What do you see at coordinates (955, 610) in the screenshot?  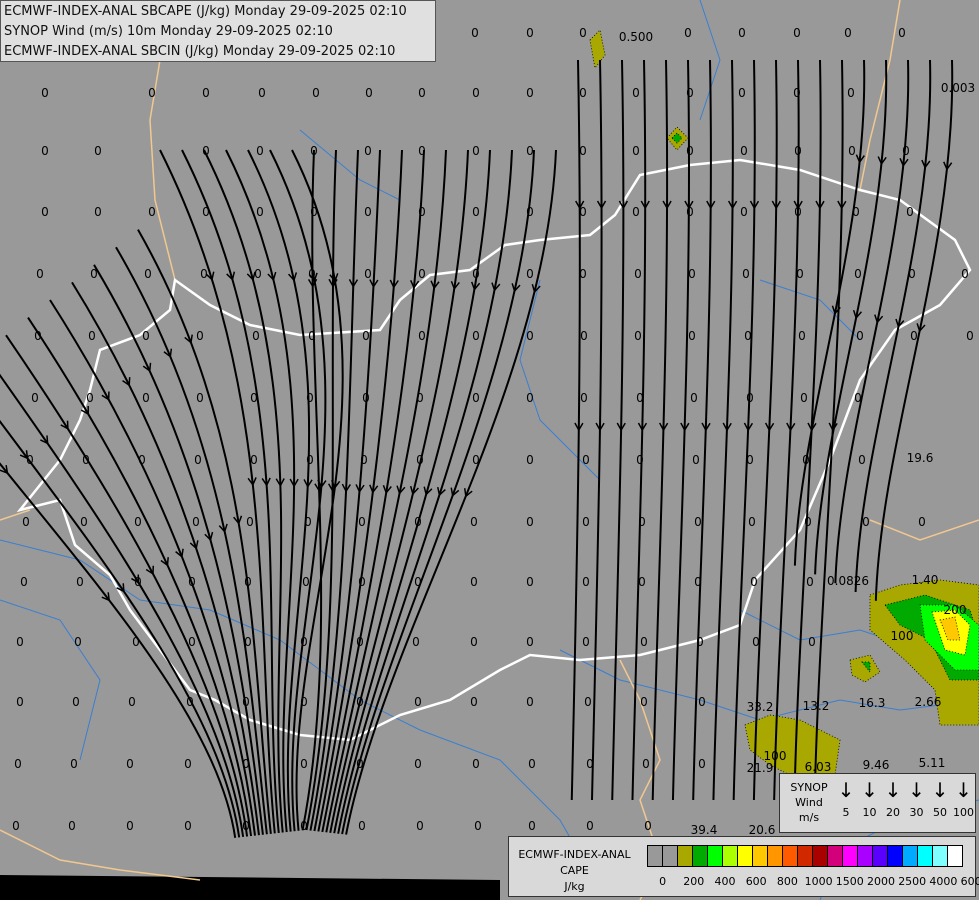 I see `cin-value-label: 200` at bounding box center [955, 610].